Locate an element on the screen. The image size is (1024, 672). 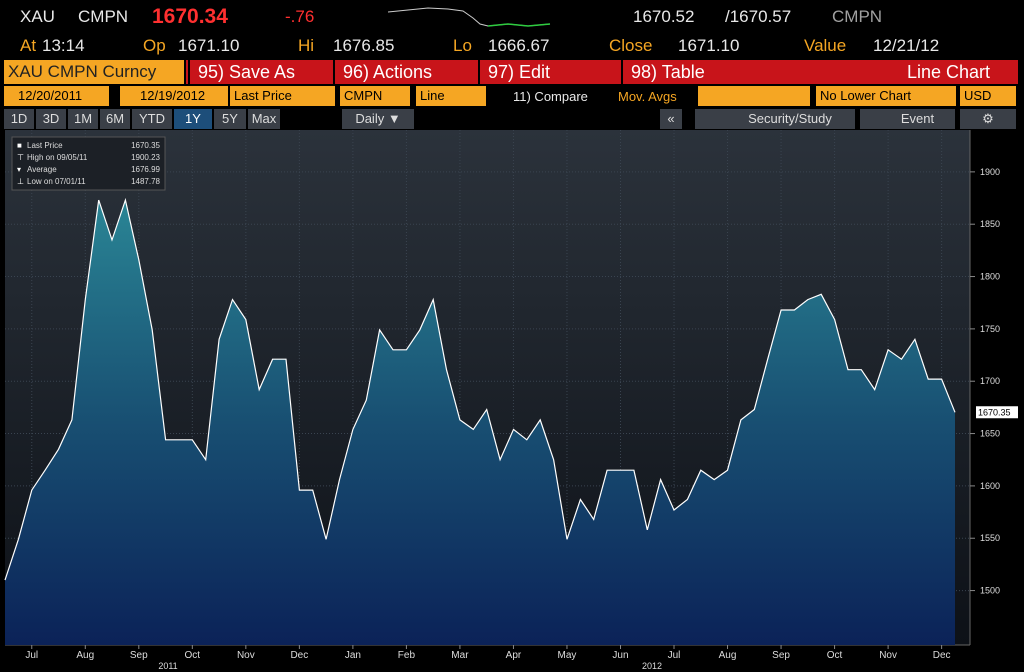
source-select: CMPN is located at coordinates (375, 96).